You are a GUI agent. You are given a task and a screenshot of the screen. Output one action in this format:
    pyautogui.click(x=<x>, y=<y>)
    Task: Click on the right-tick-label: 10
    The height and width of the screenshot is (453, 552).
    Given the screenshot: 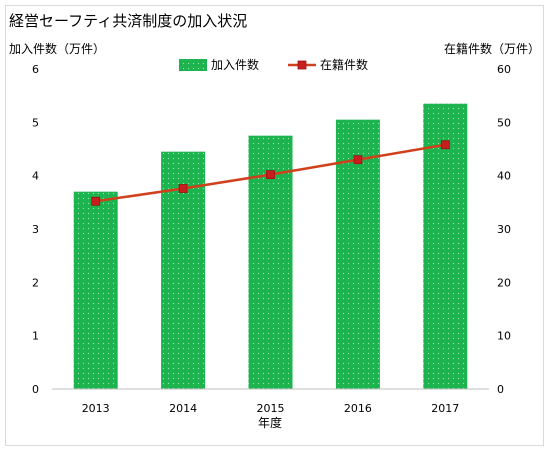 What is the action you would take?
    pyautogui.click(x=504, y=336)
    